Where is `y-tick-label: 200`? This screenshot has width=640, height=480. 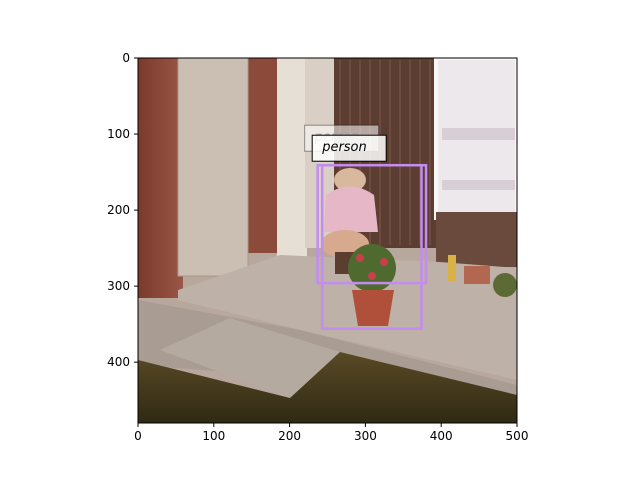 y-tick-label: 200 is located at coordinates (118, 210).